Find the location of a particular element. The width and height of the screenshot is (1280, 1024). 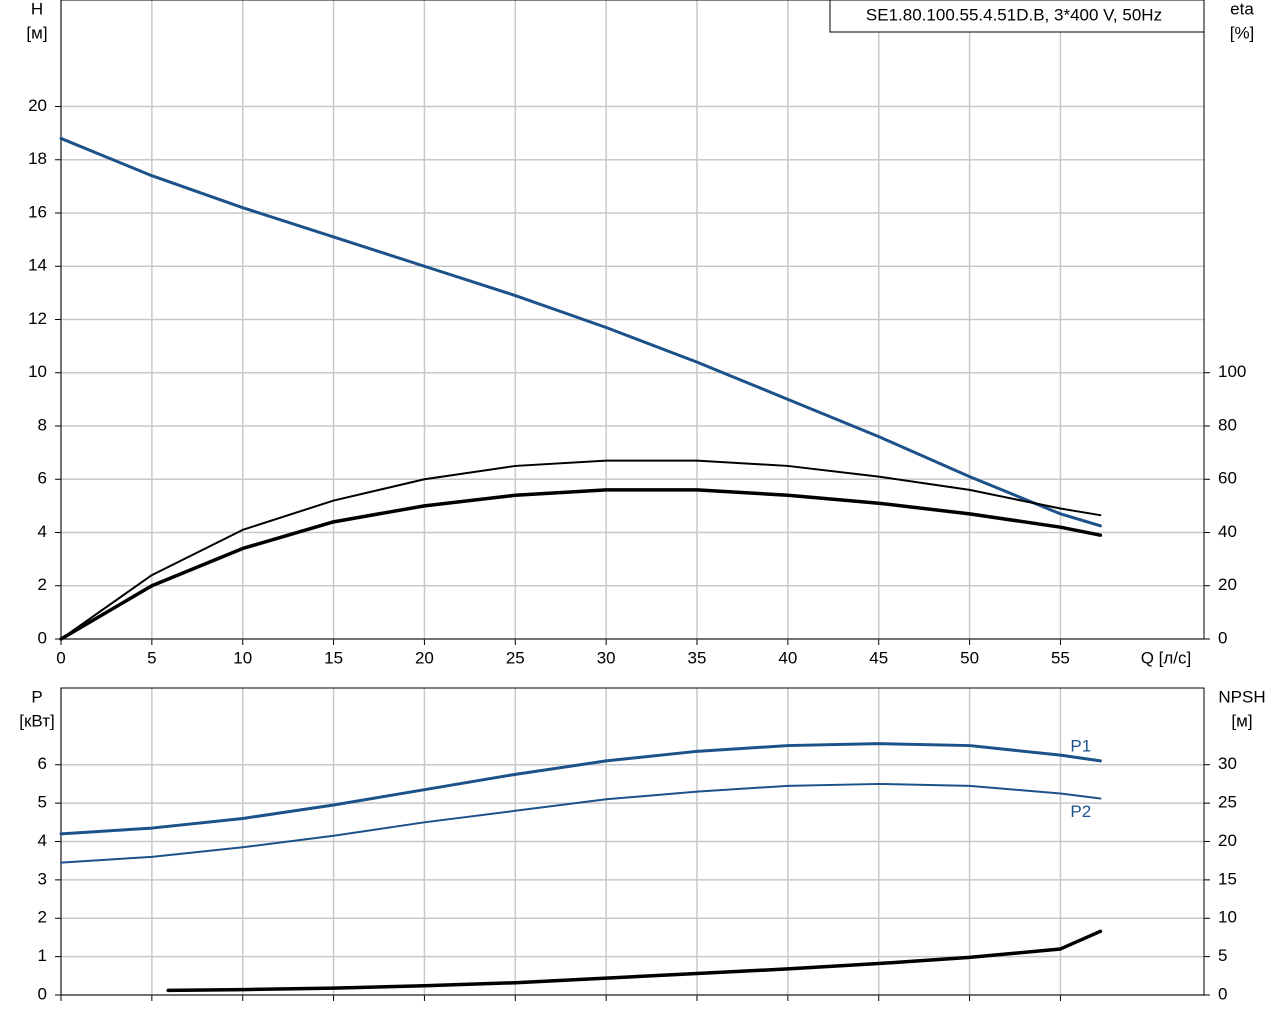

x-axis-label: Q [л/с] is located at coordinates (1166, 657).